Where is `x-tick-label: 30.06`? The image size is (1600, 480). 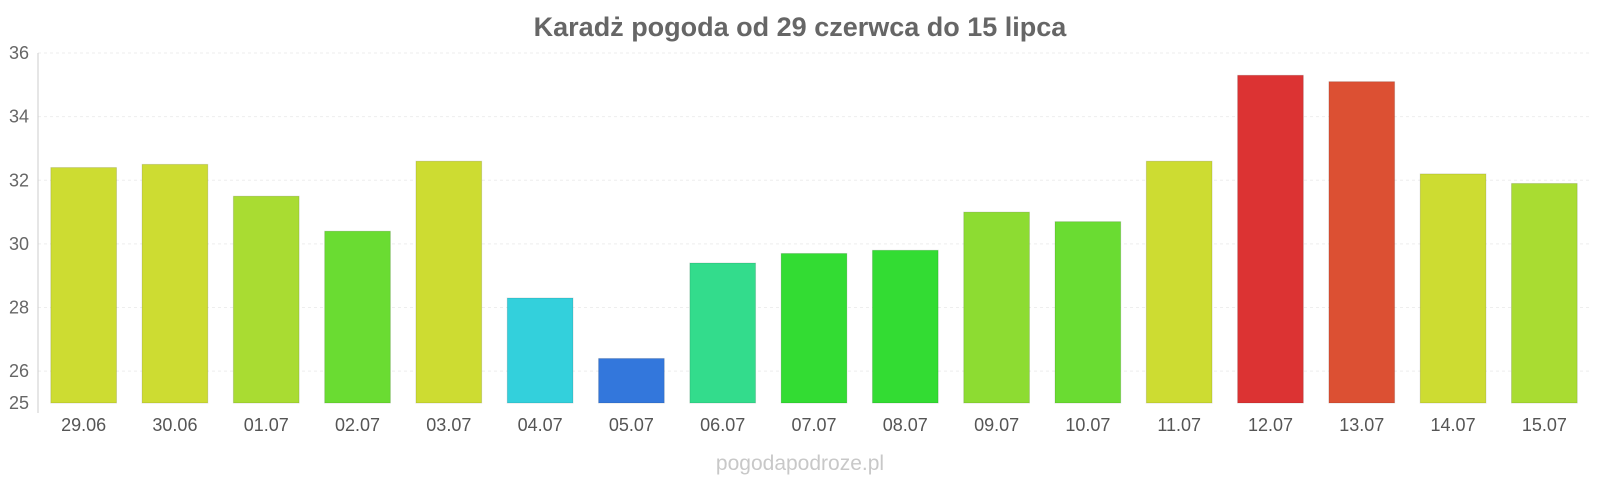
x-tick-label: 30.06 is located at coordinates (174, 425).